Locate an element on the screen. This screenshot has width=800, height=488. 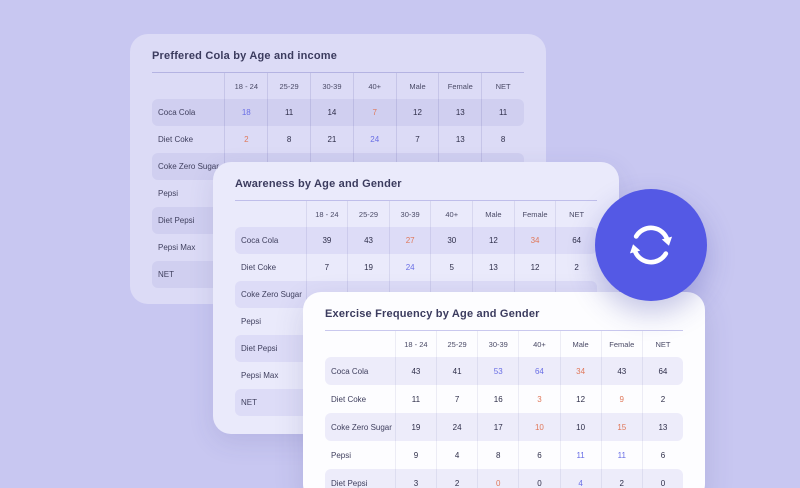
table-row: Coca Cola 43 41 53 64 34 43 64 is located at coordinates (504, 371).